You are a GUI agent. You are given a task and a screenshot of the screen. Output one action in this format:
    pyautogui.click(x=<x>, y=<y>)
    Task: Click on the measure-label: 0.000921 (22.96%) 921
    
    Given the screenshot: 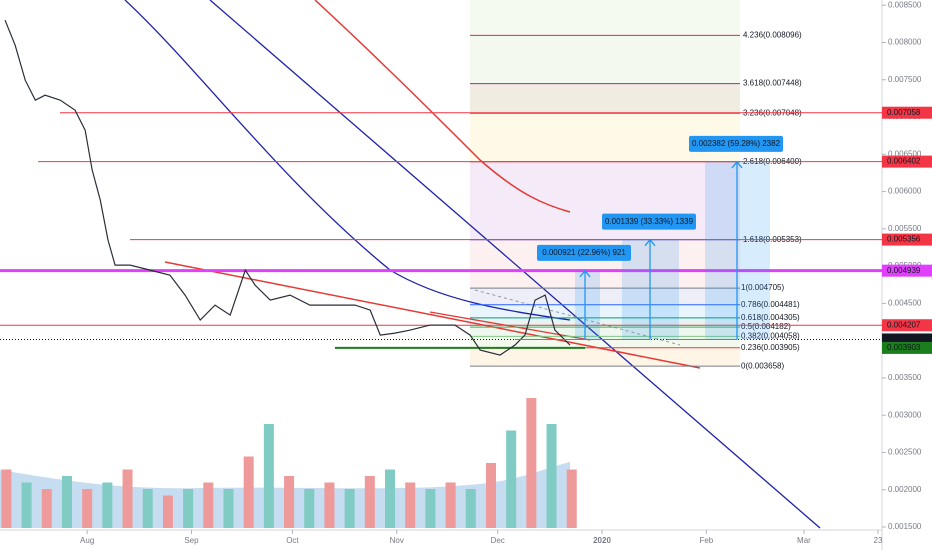 What is the action you would take?
    pyautogui.click(x=584, y=252)
    